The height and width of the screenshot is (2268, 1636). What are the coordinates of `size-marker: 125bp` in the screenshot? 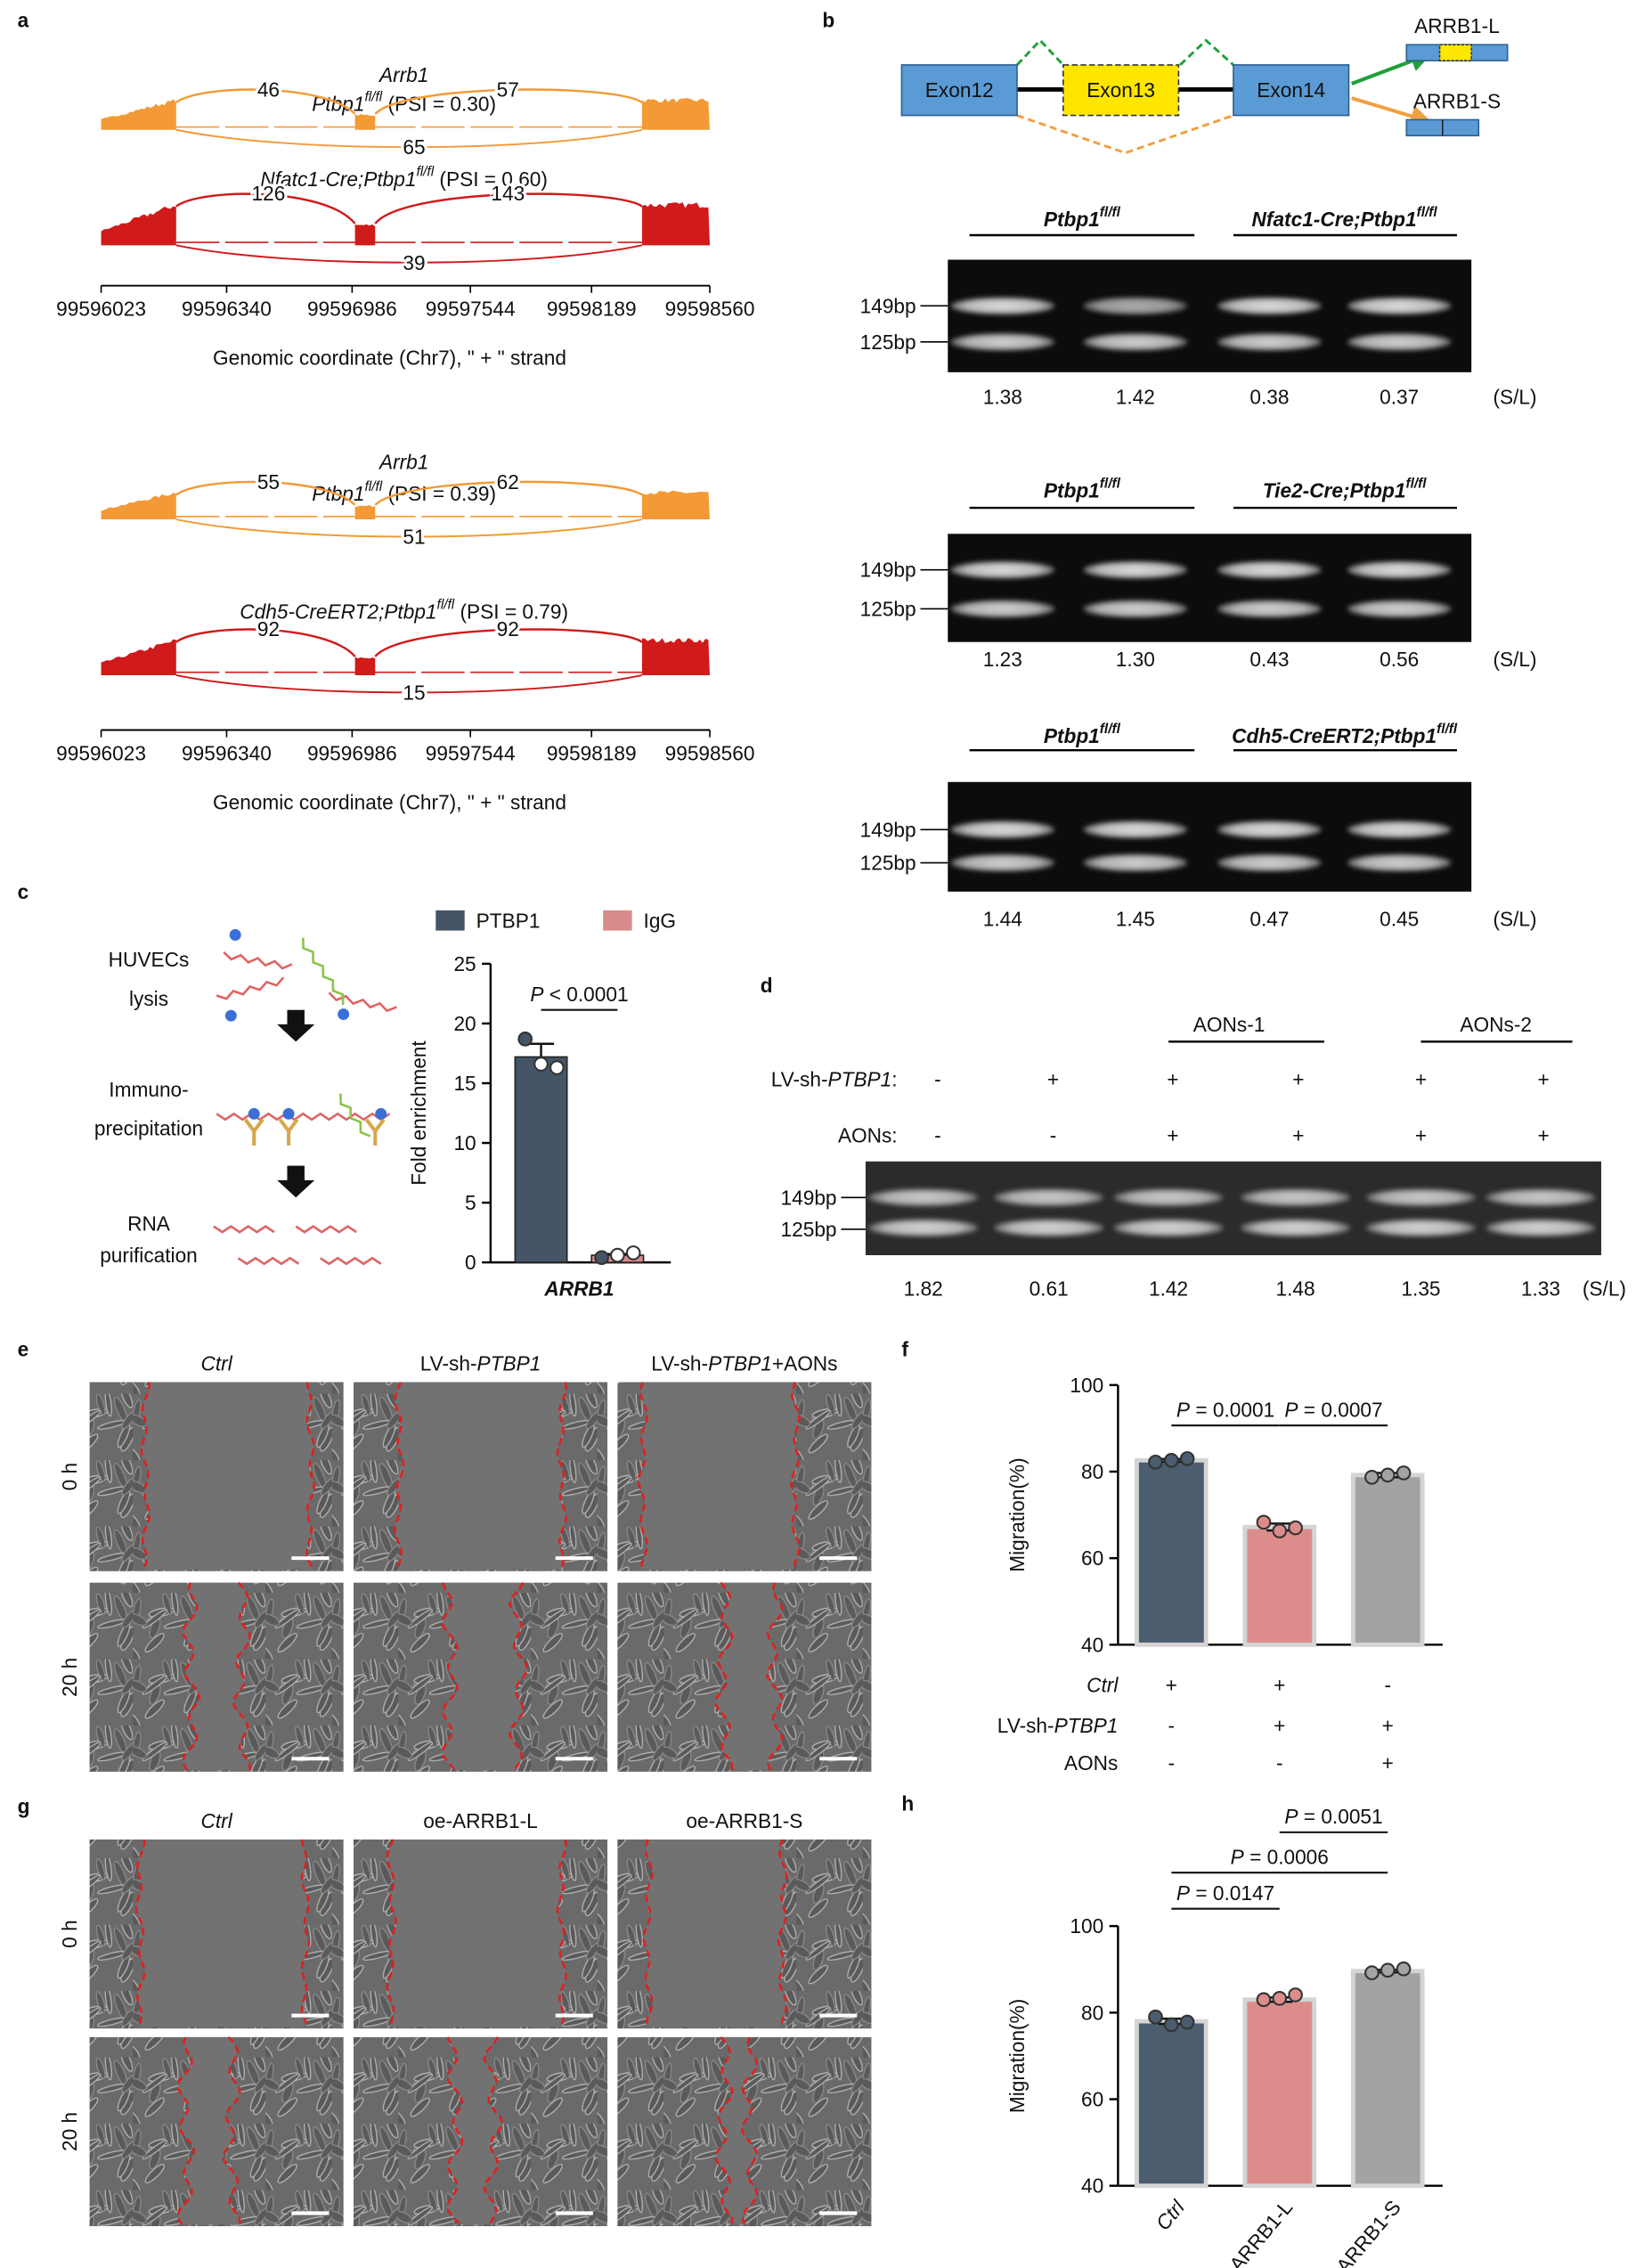 It's located at (888, 608).